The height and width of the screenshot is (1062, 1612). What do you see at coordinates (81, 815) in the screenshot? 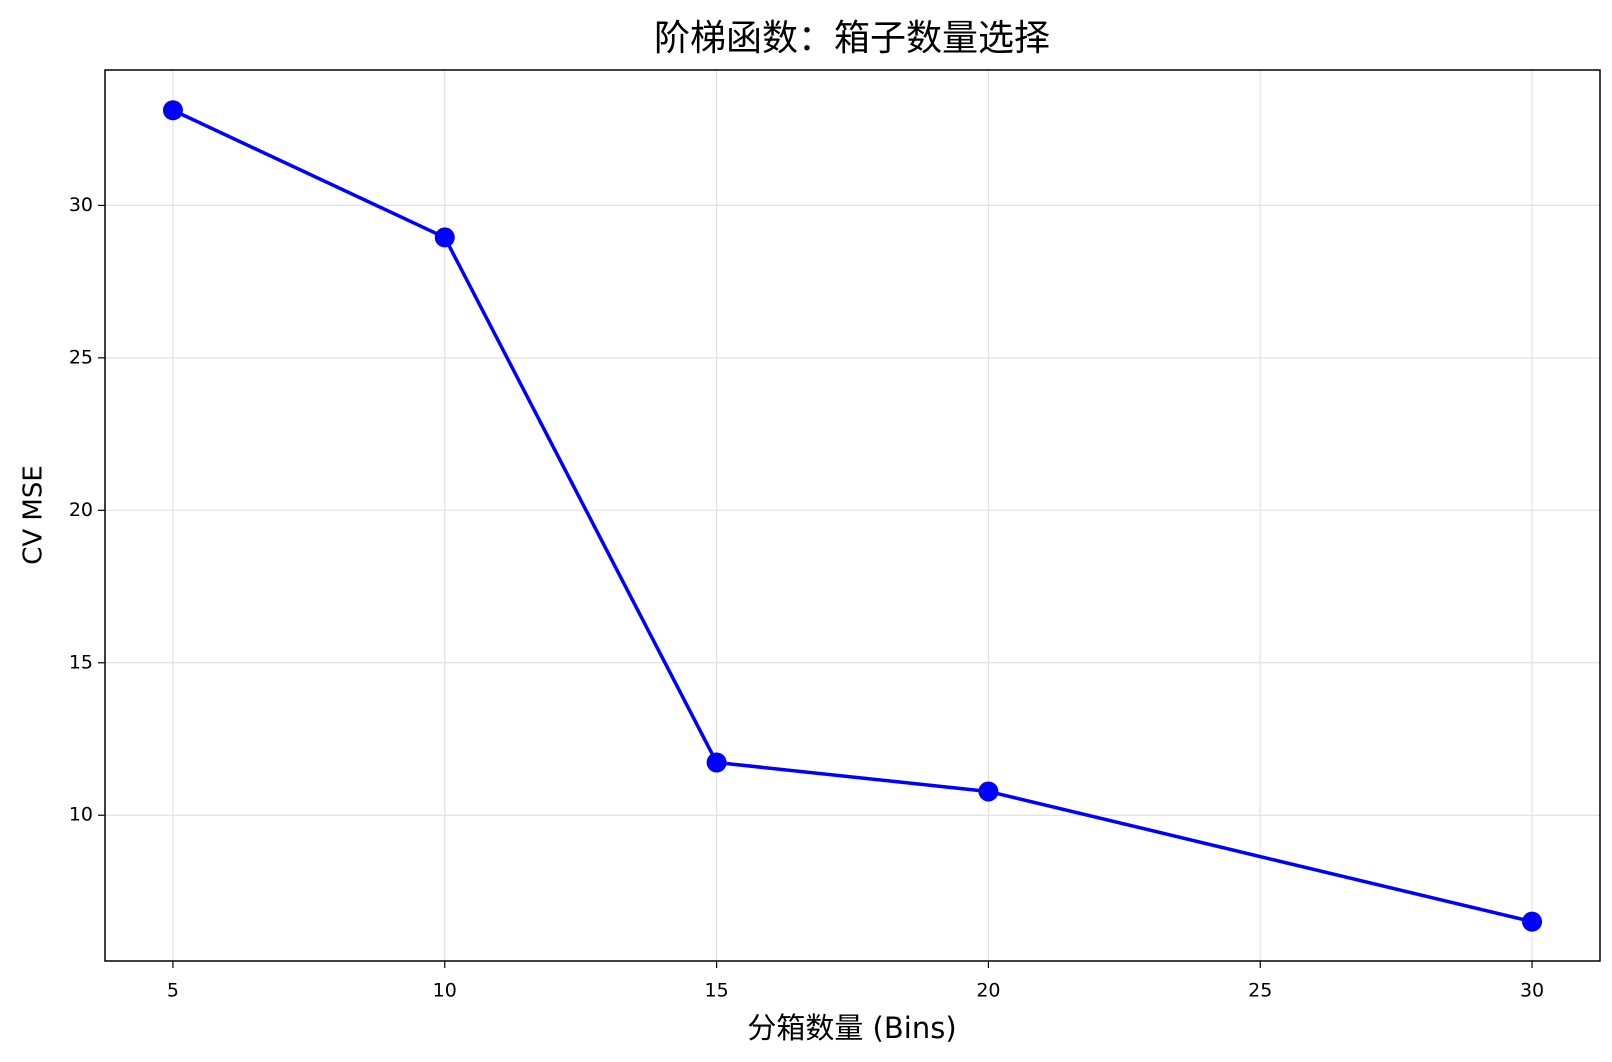
I see `y-tick-label: 10` at bounding box center [81, 815].